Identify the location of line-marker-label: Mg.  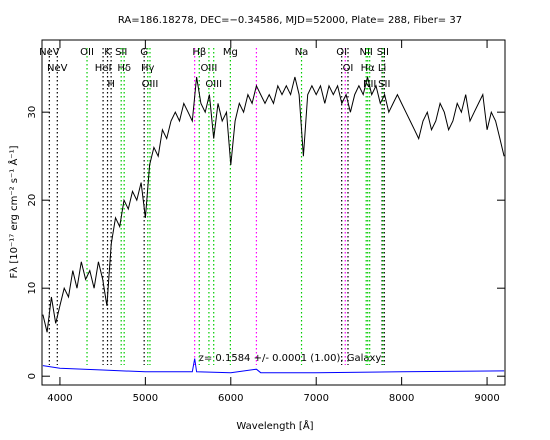
(230, 52).